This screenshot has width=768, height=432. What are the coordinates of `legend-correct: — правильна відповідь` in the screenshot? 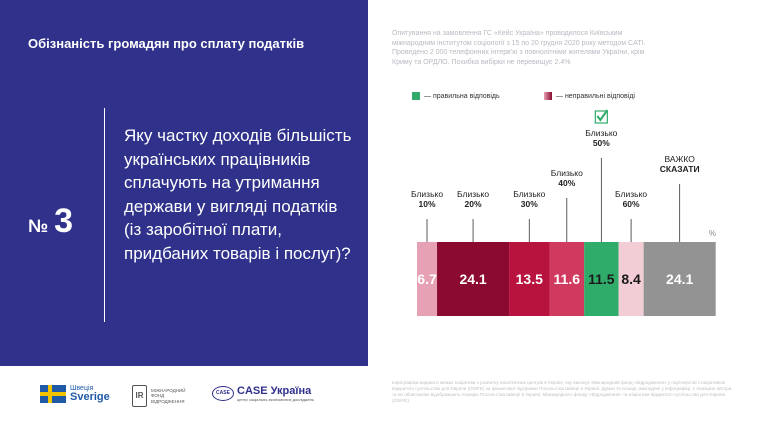 It's located at (456, 96).